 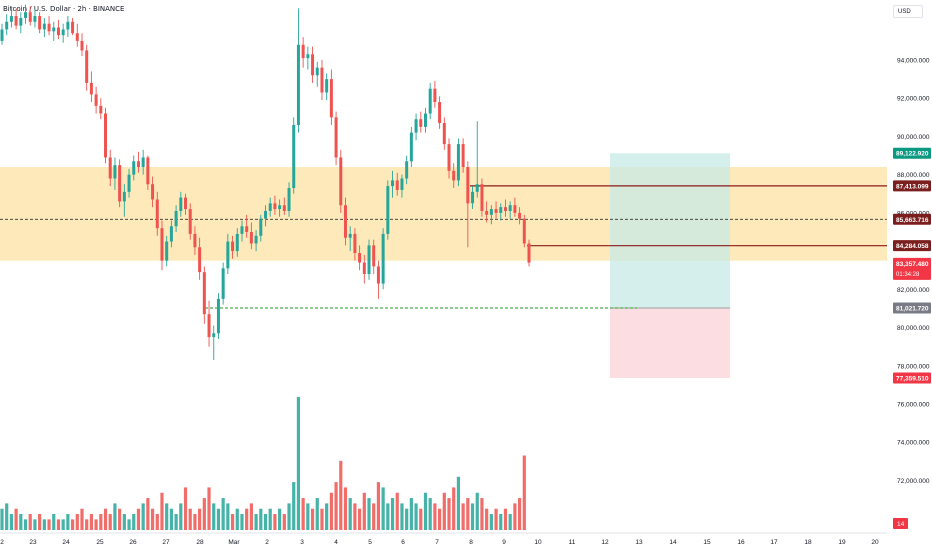 What do you see at coordinates (913, 137) in the screenshot?
I see `price-tick-label: 90,000.000` at bounding box center [913, 137].